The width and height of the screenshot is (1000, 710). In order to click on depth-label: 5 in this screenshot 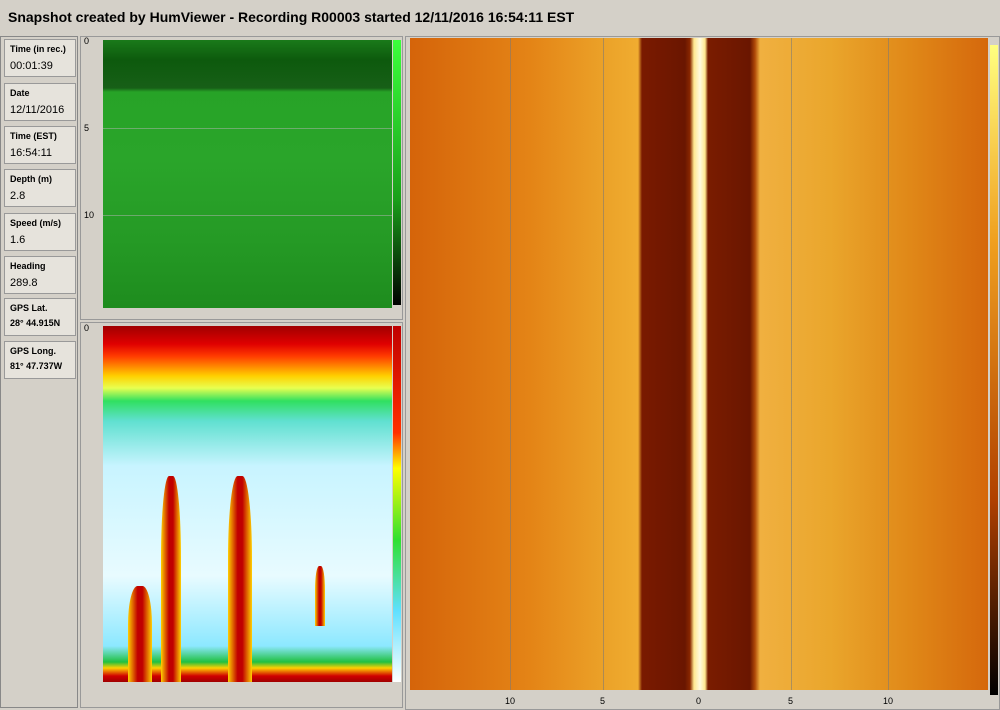, I will do `click(87, 128)`.